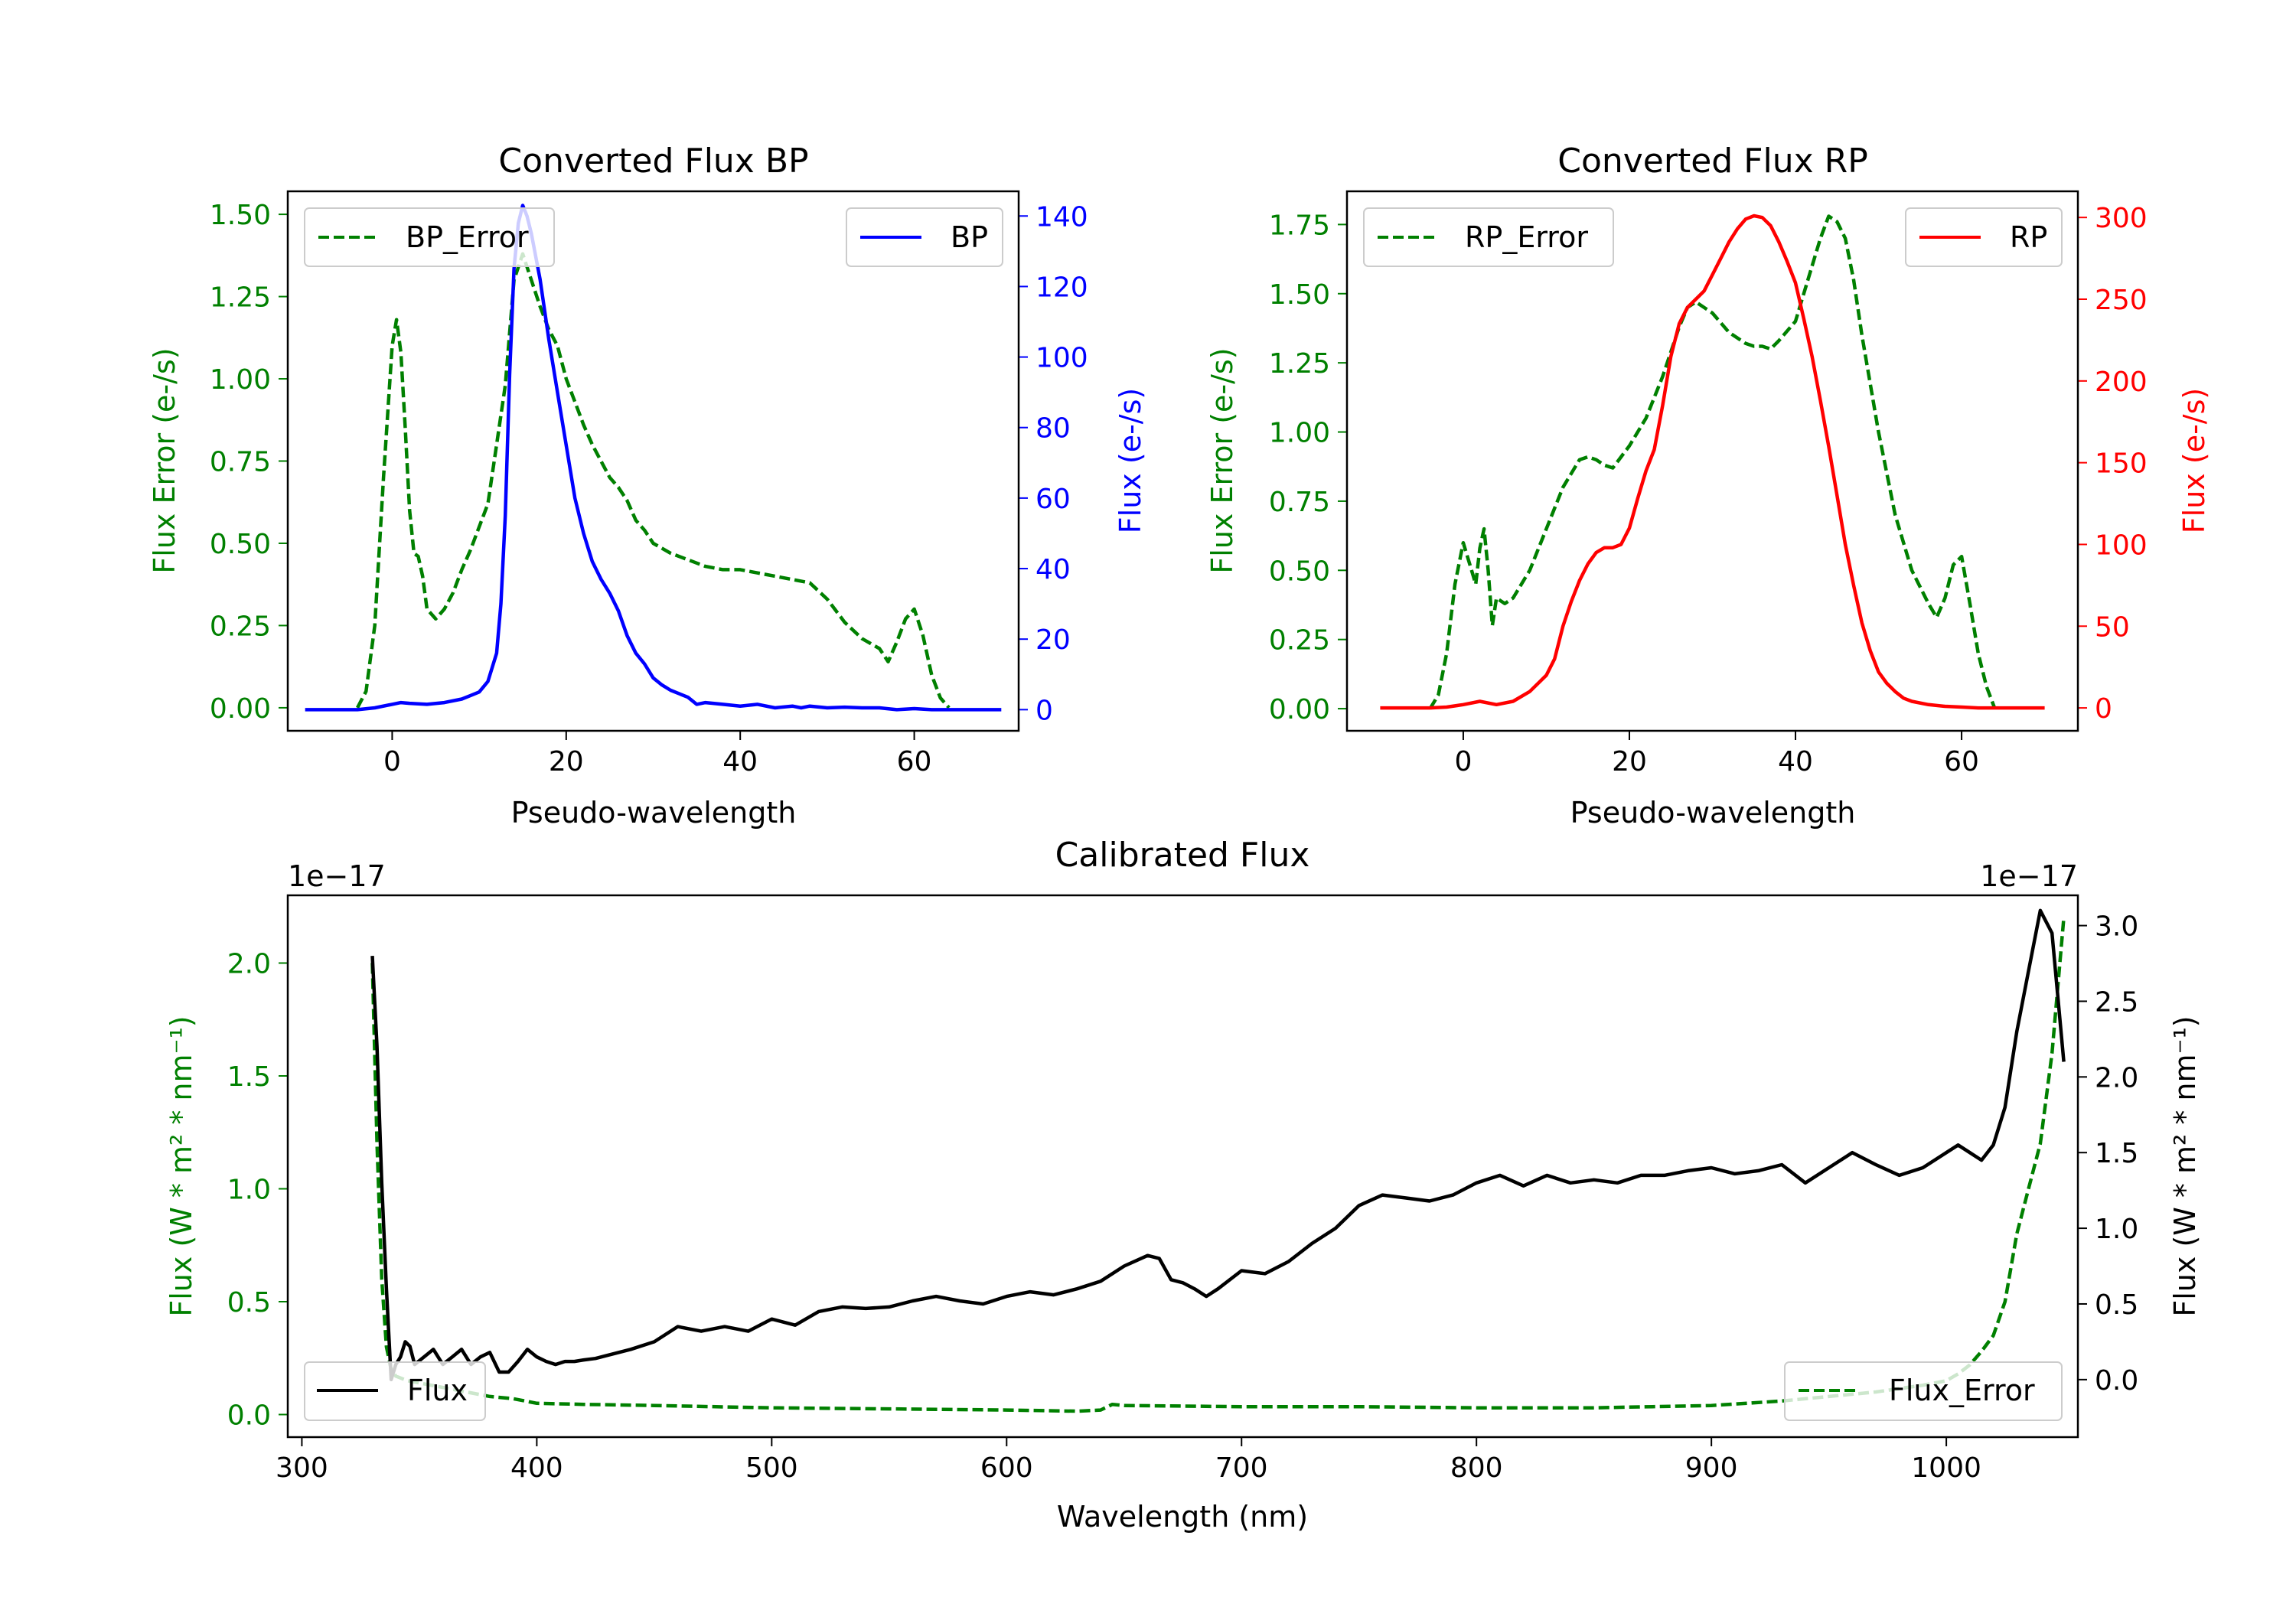 The width and height of the screenshot is (2296, 1607). Describe the element at coordinates (1044, 710) in the screenshot. I see `bp-ytick-right-label: 0` at that location.